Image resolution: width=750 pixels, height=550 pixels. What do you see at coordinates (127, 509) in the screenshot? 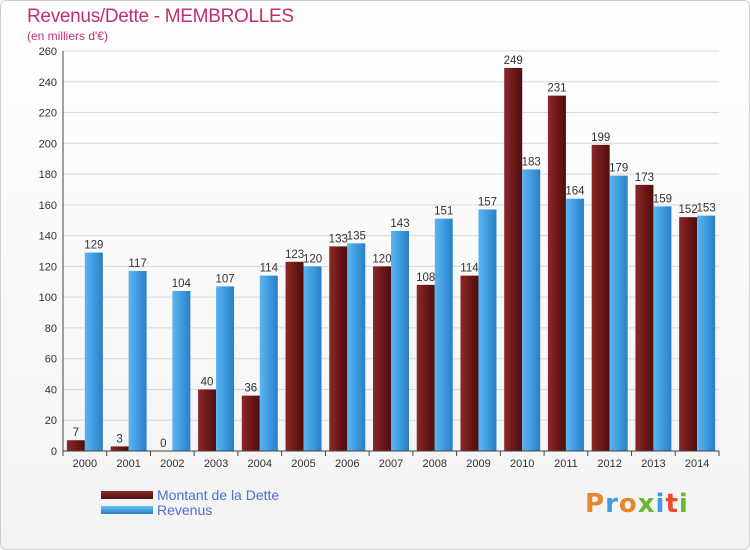
I see `legend-swatch-revenue` at bounding box center [127, 509].